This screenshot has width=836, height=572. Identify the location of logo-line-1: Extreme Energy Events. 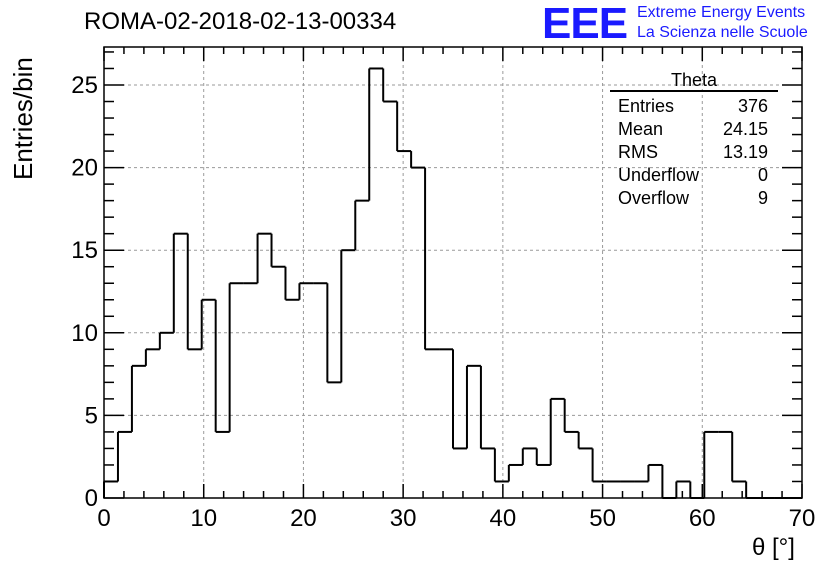
(721, 12).